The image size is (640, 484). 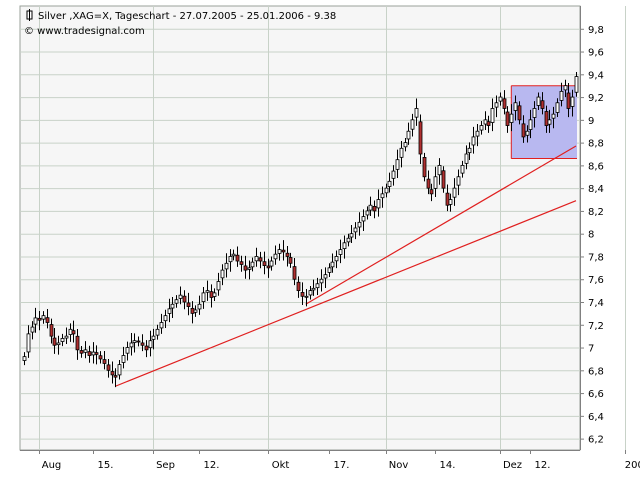 I want to click on y-tick-label: 6,6, so click(x=596, y=394).